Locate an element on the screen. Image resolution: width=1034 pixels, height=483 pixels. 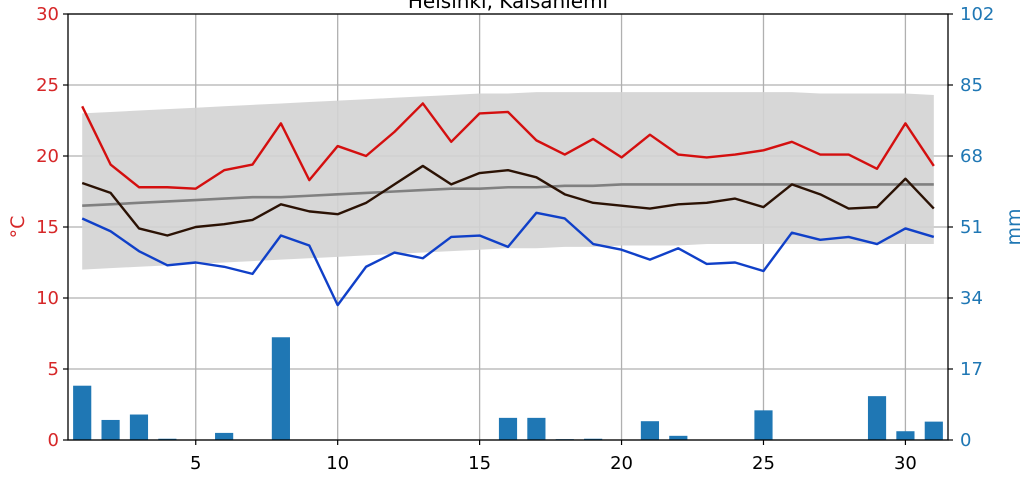
y-tick-label-right: 85 is located at coordinates (971, 85).